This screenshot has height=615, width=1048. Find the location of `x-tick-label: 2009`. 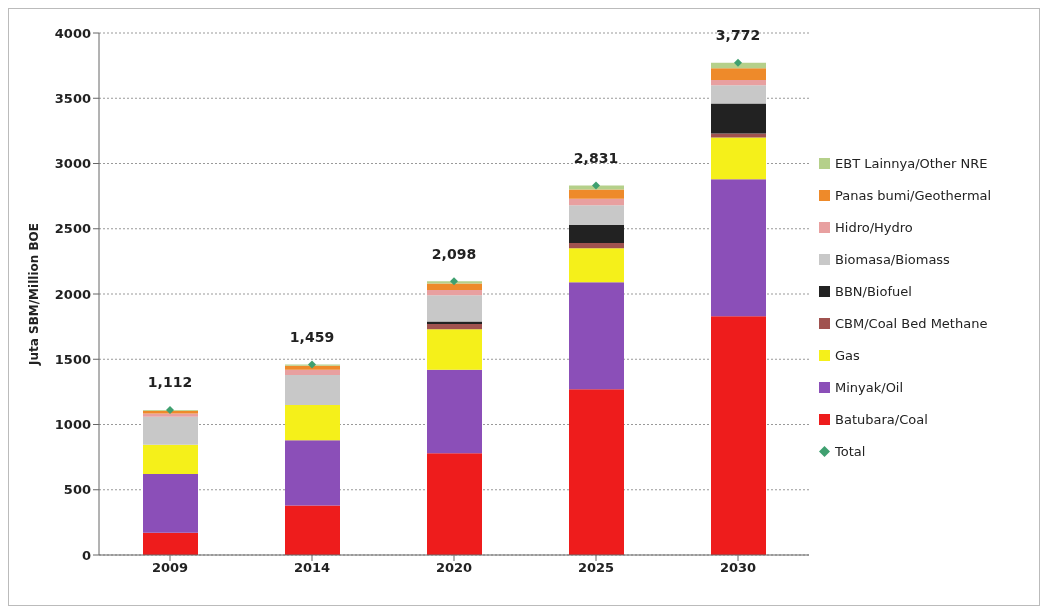

x-tick-label: 2009 is located at coordinates (170, 568).